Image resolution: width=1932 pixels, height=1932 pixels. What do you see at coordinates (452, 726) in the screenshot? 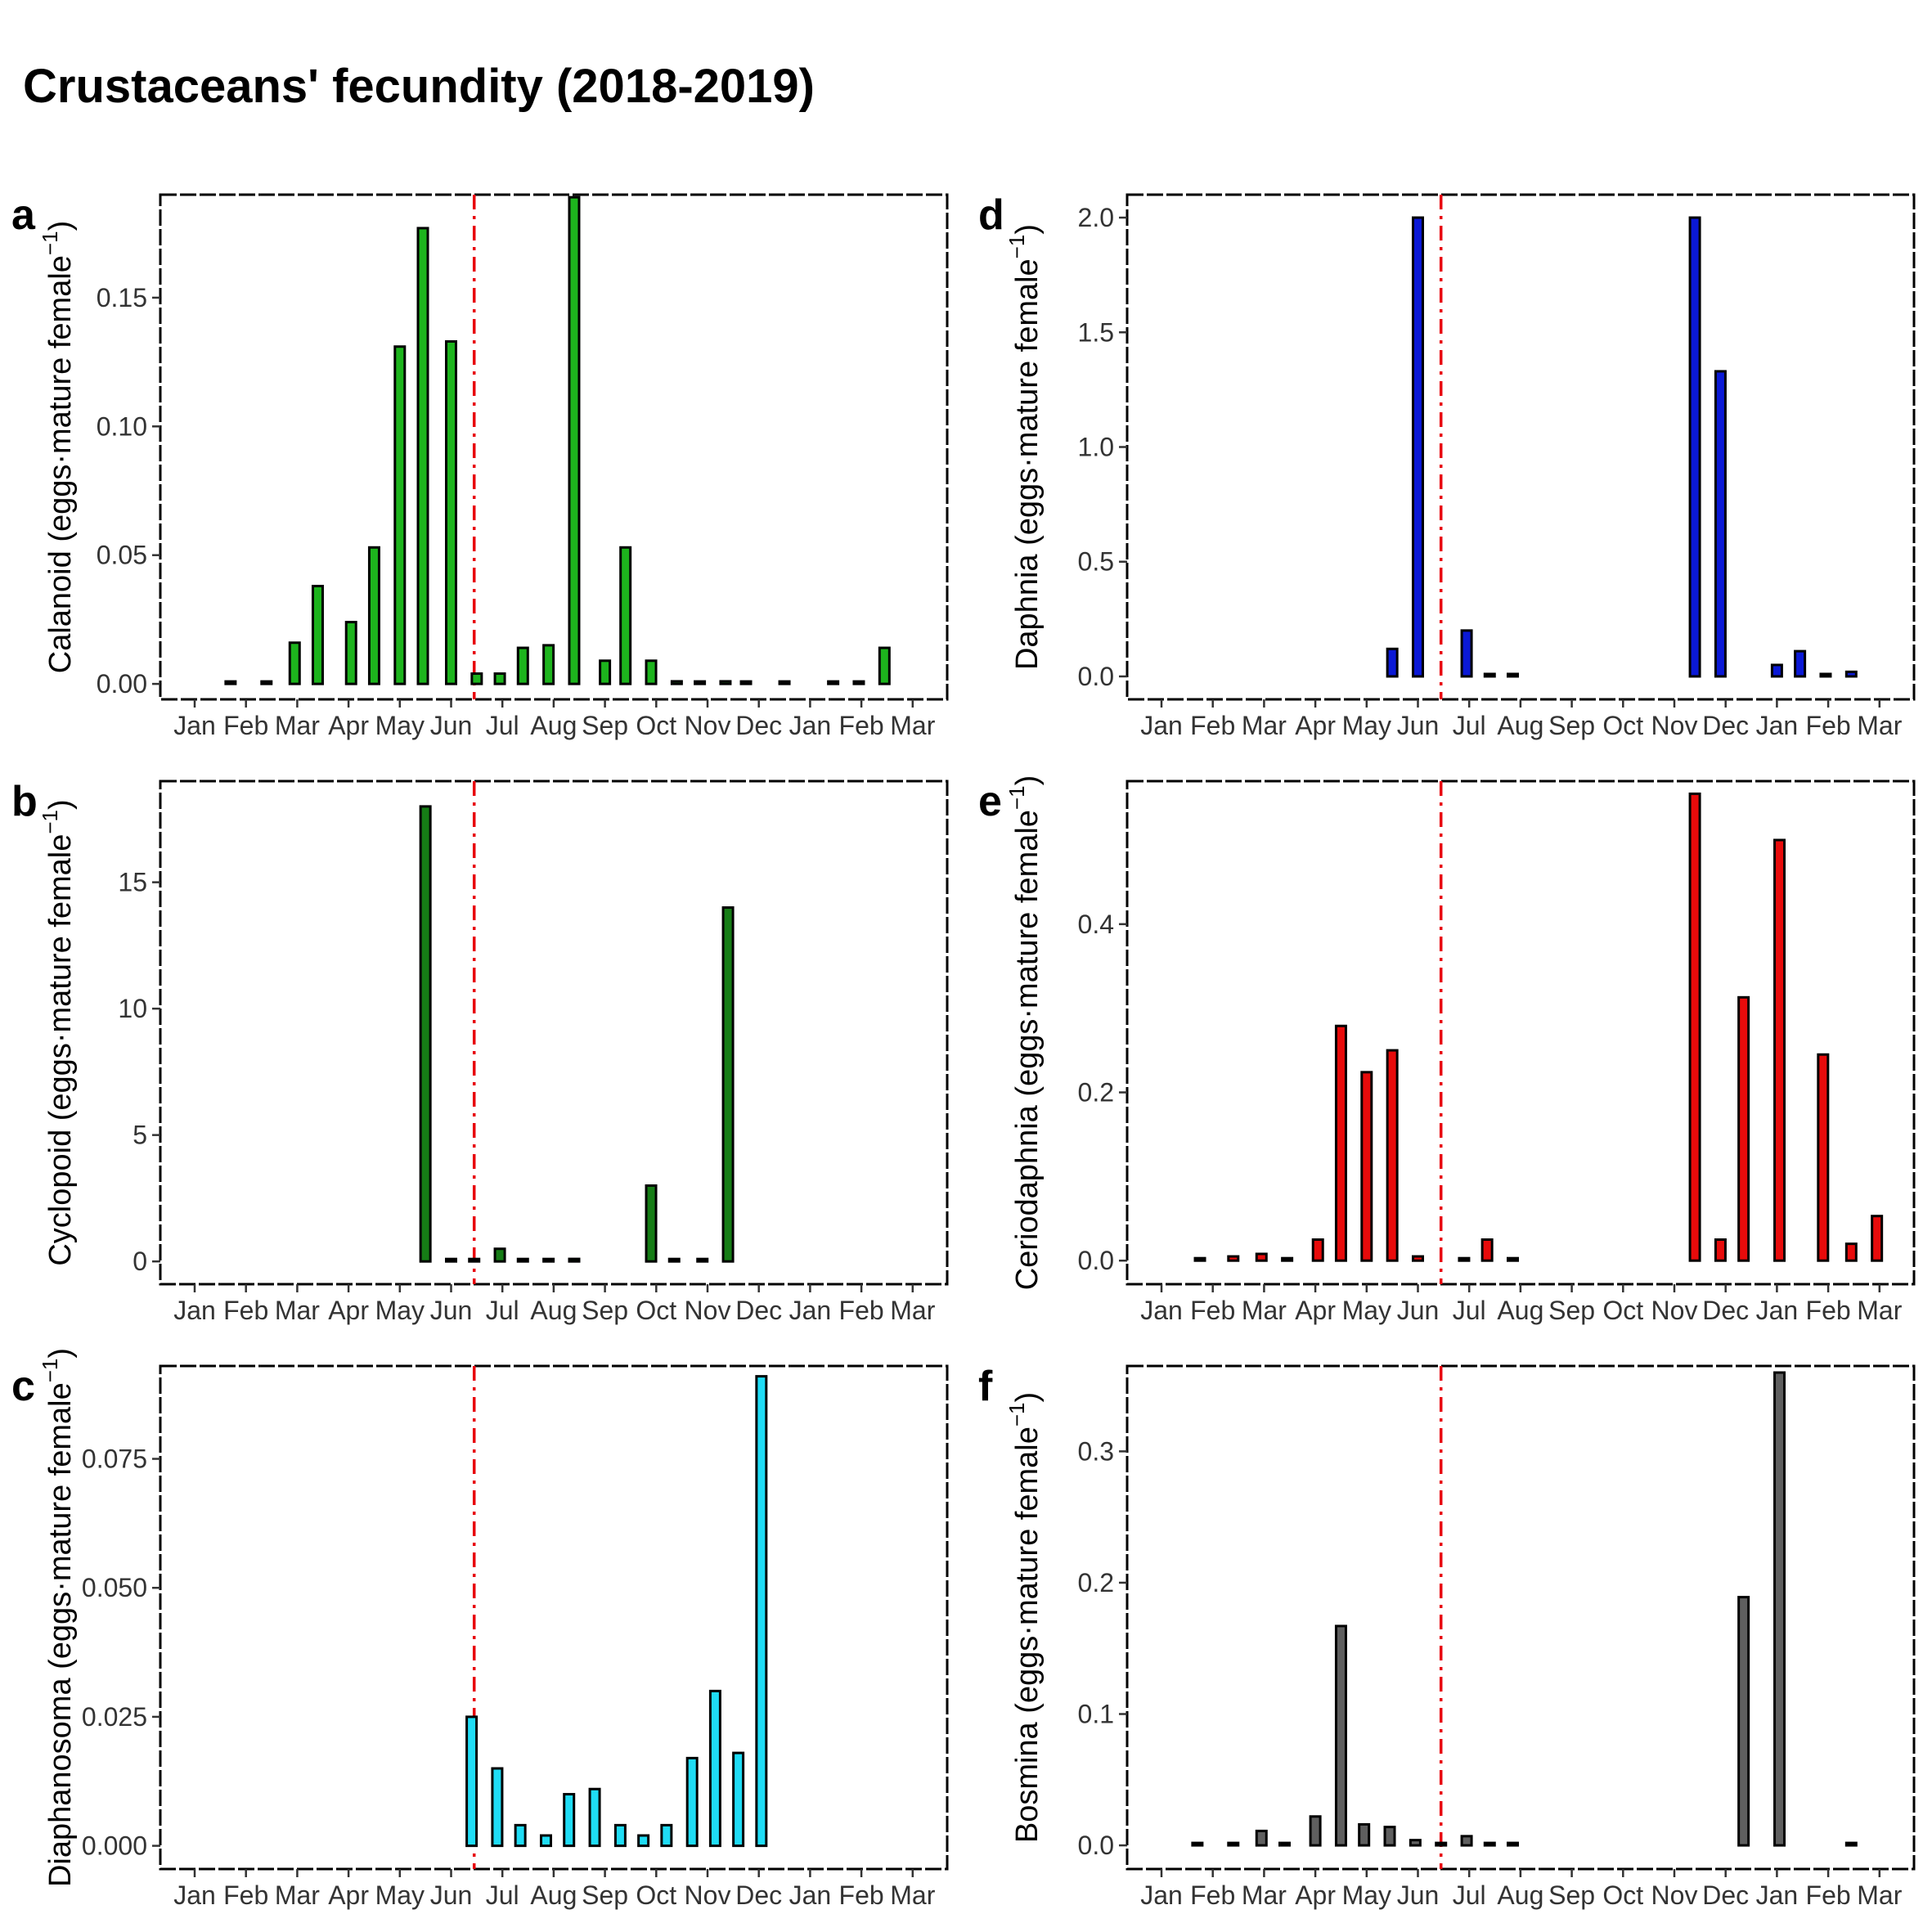
I see `panel-a-xtick-label: Jun` at bounding box center [452, 726].